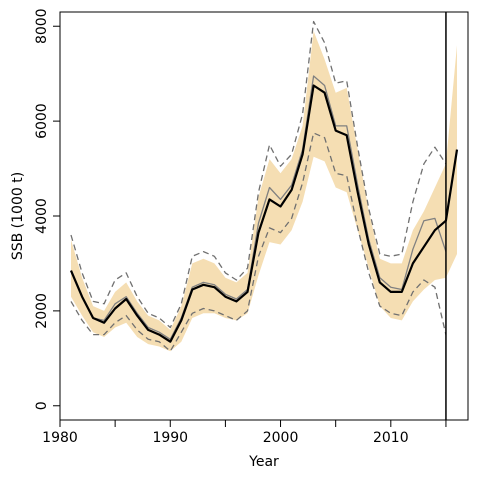  Describe the element at coordinates (42, 216) in the screenshot. I see `y-tick-label: 4000` at that location.